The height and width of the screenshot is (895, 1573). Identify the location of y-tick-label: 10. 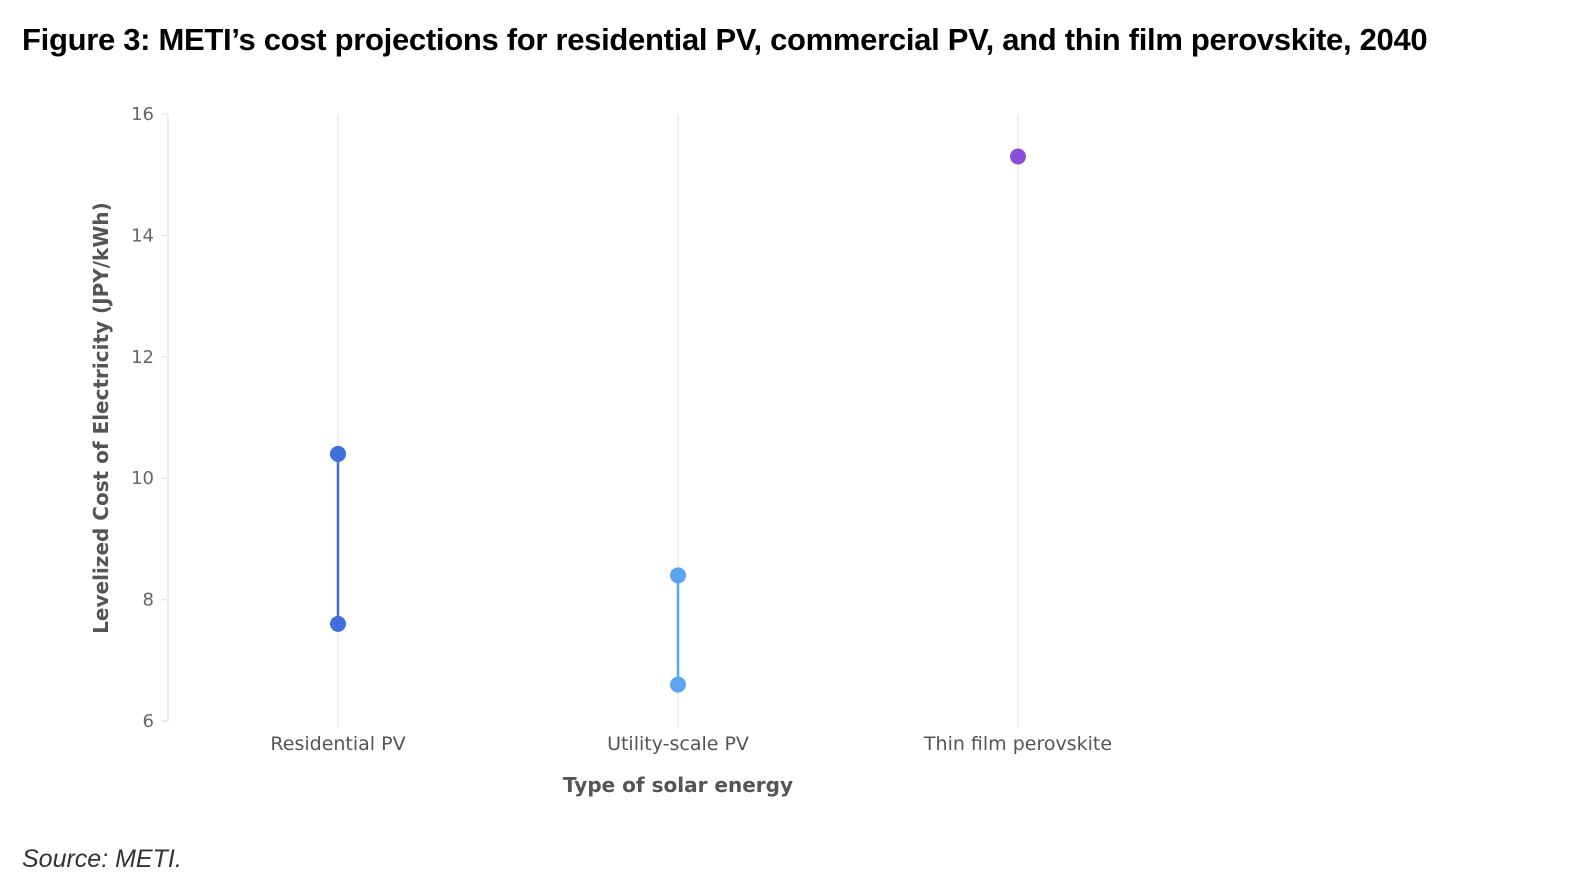
(142, 478).